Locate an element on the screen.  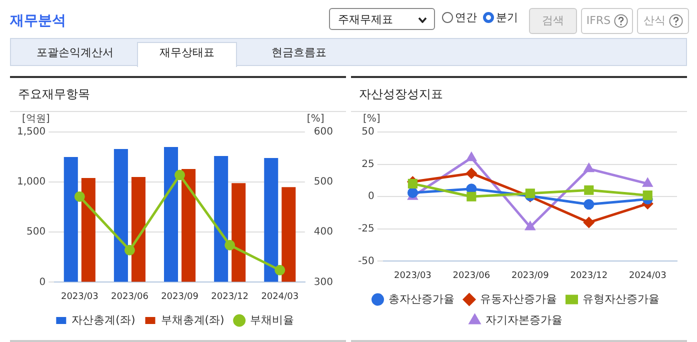
y-tick-label: -25 is located at coordinates (366, 228).